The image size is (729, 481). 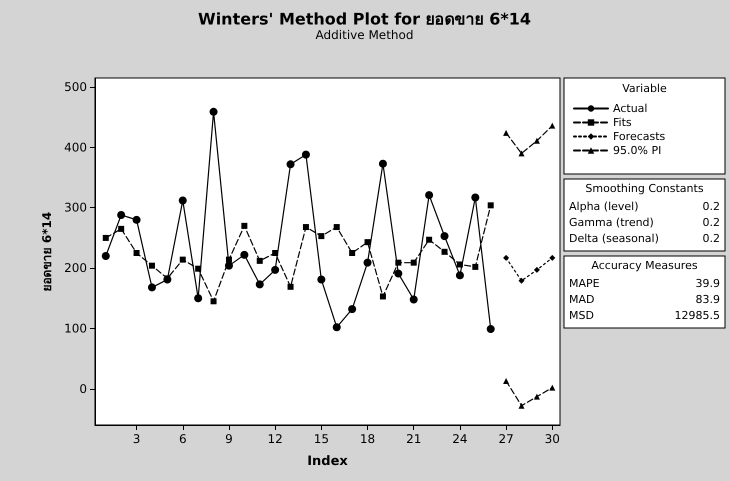 What do you see at coordinates (644, 88) in the screenshot?
I see `legend-title: Variable` at bounding box center [644, 88].